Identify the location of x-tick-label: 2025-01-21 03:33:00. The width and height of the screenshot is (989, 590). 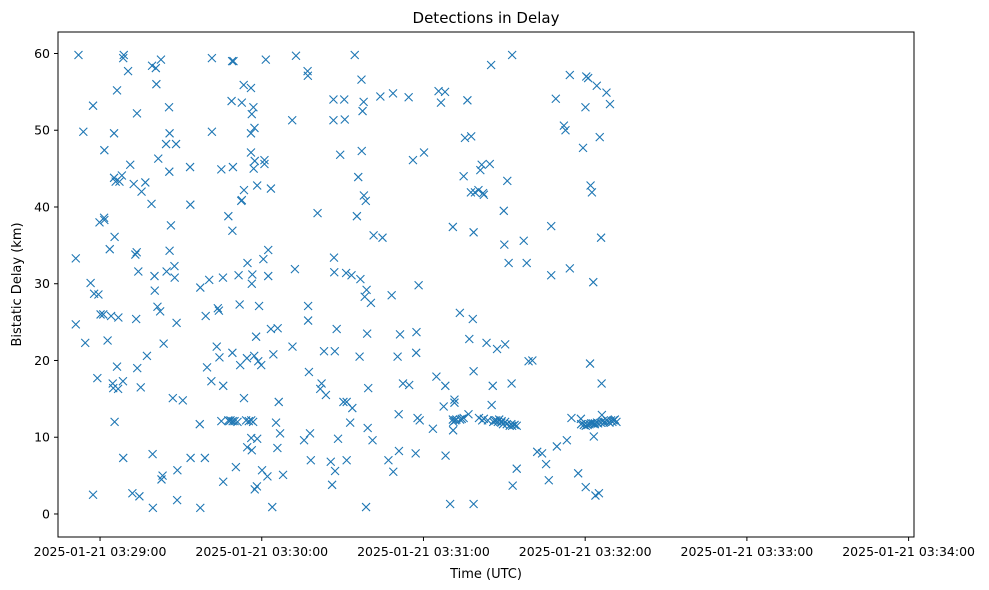
(747, 551).